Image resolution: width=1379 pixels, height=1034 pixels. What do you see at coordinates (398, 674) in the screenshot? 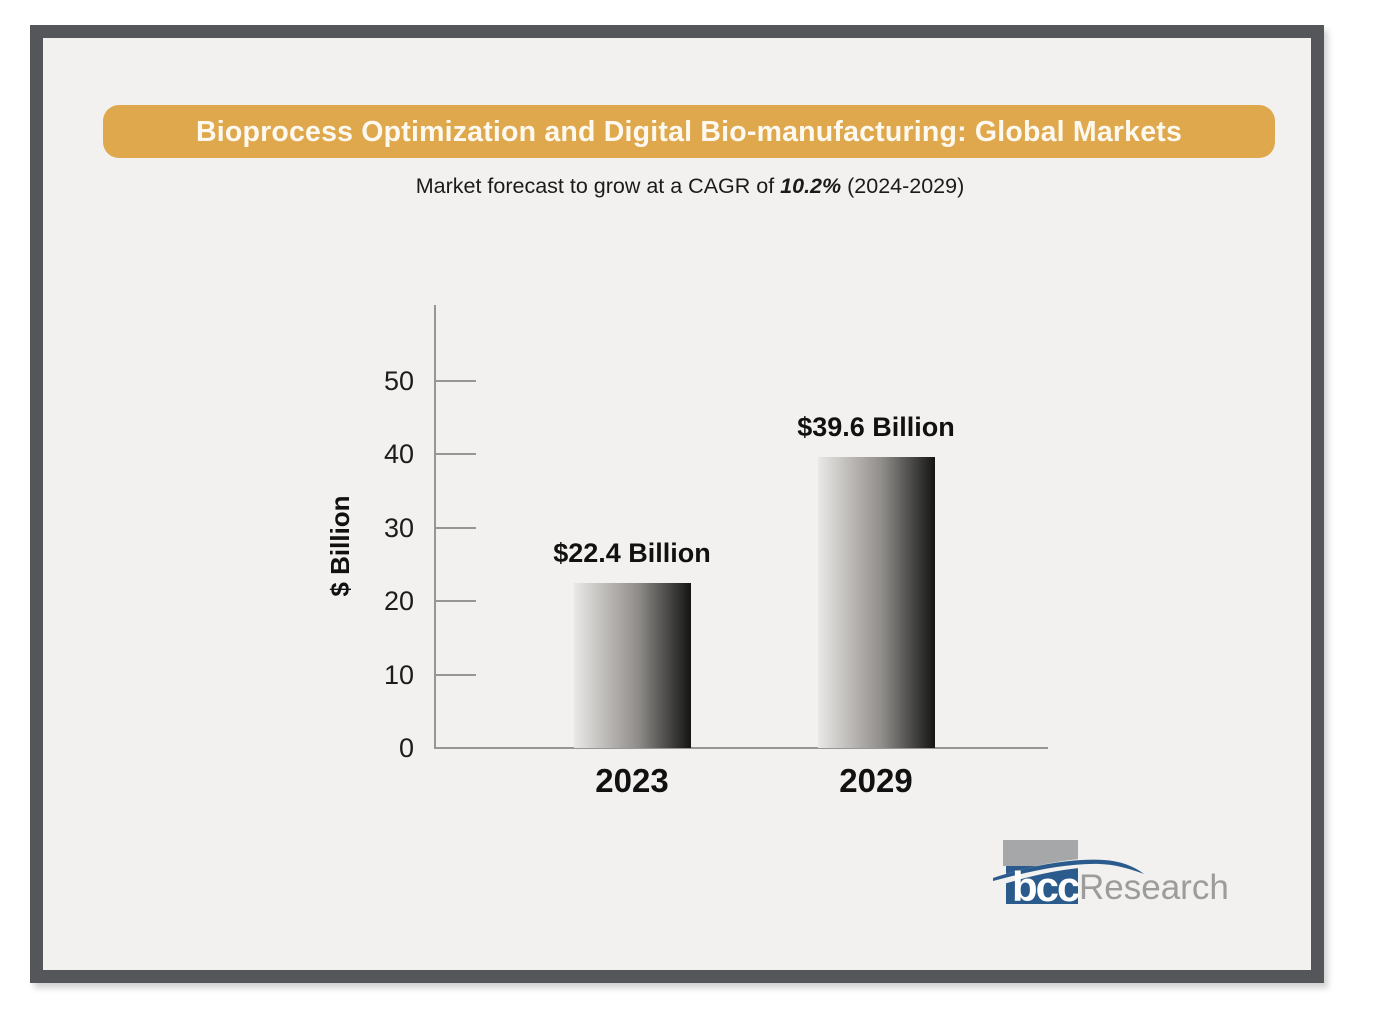
I see `y-tick-label: 10` at bounding box center [398, 674].